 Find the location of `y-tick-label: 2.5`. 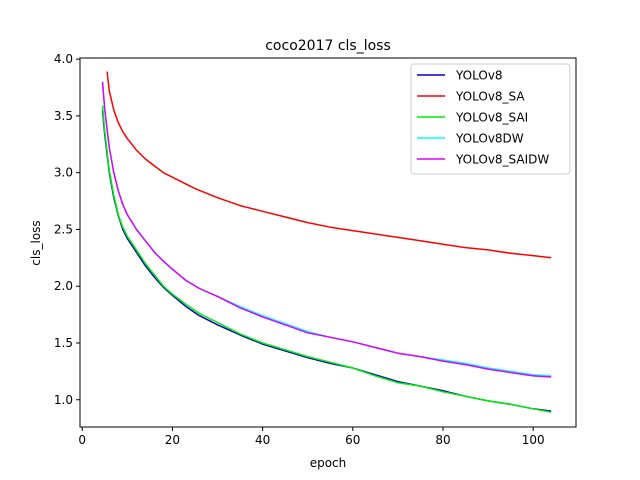

y-tick-label: 2.5 is located at coordinates (63, 229).